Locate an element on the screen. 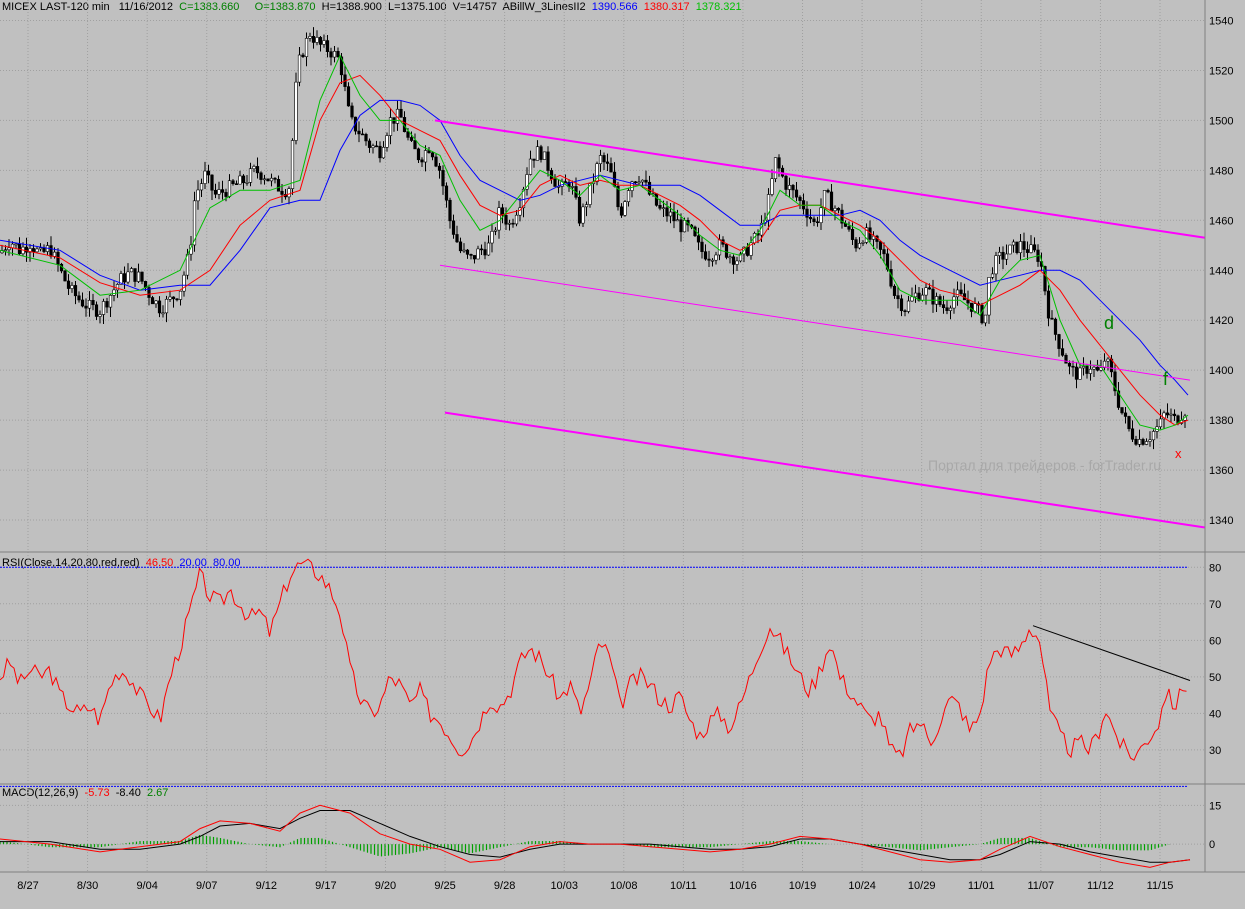 The height and width of the screenshot is (909, 1245). price-tick-label: 1400 is located at coordinates (1221, 371).